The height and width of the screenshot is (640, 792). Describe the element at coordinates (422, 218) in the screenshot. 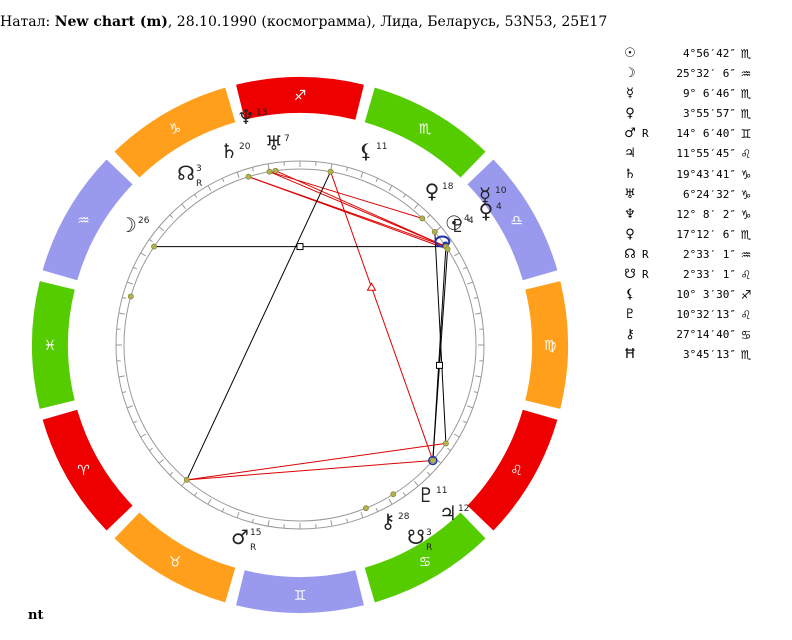

I see `planet-dot-proserpina` at that location.